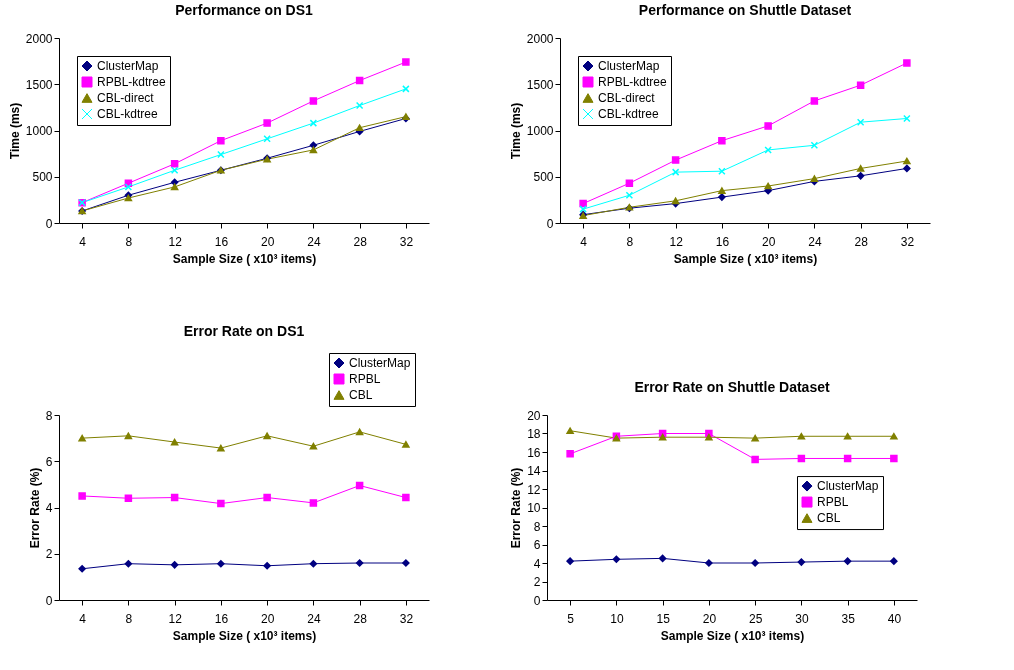 The height and width of the screenshot is (670, 1014). What do you see at coordinates (534, 415) in the screenshot?
I see `y-tick-label: 20` at bounding box center [534, 415].